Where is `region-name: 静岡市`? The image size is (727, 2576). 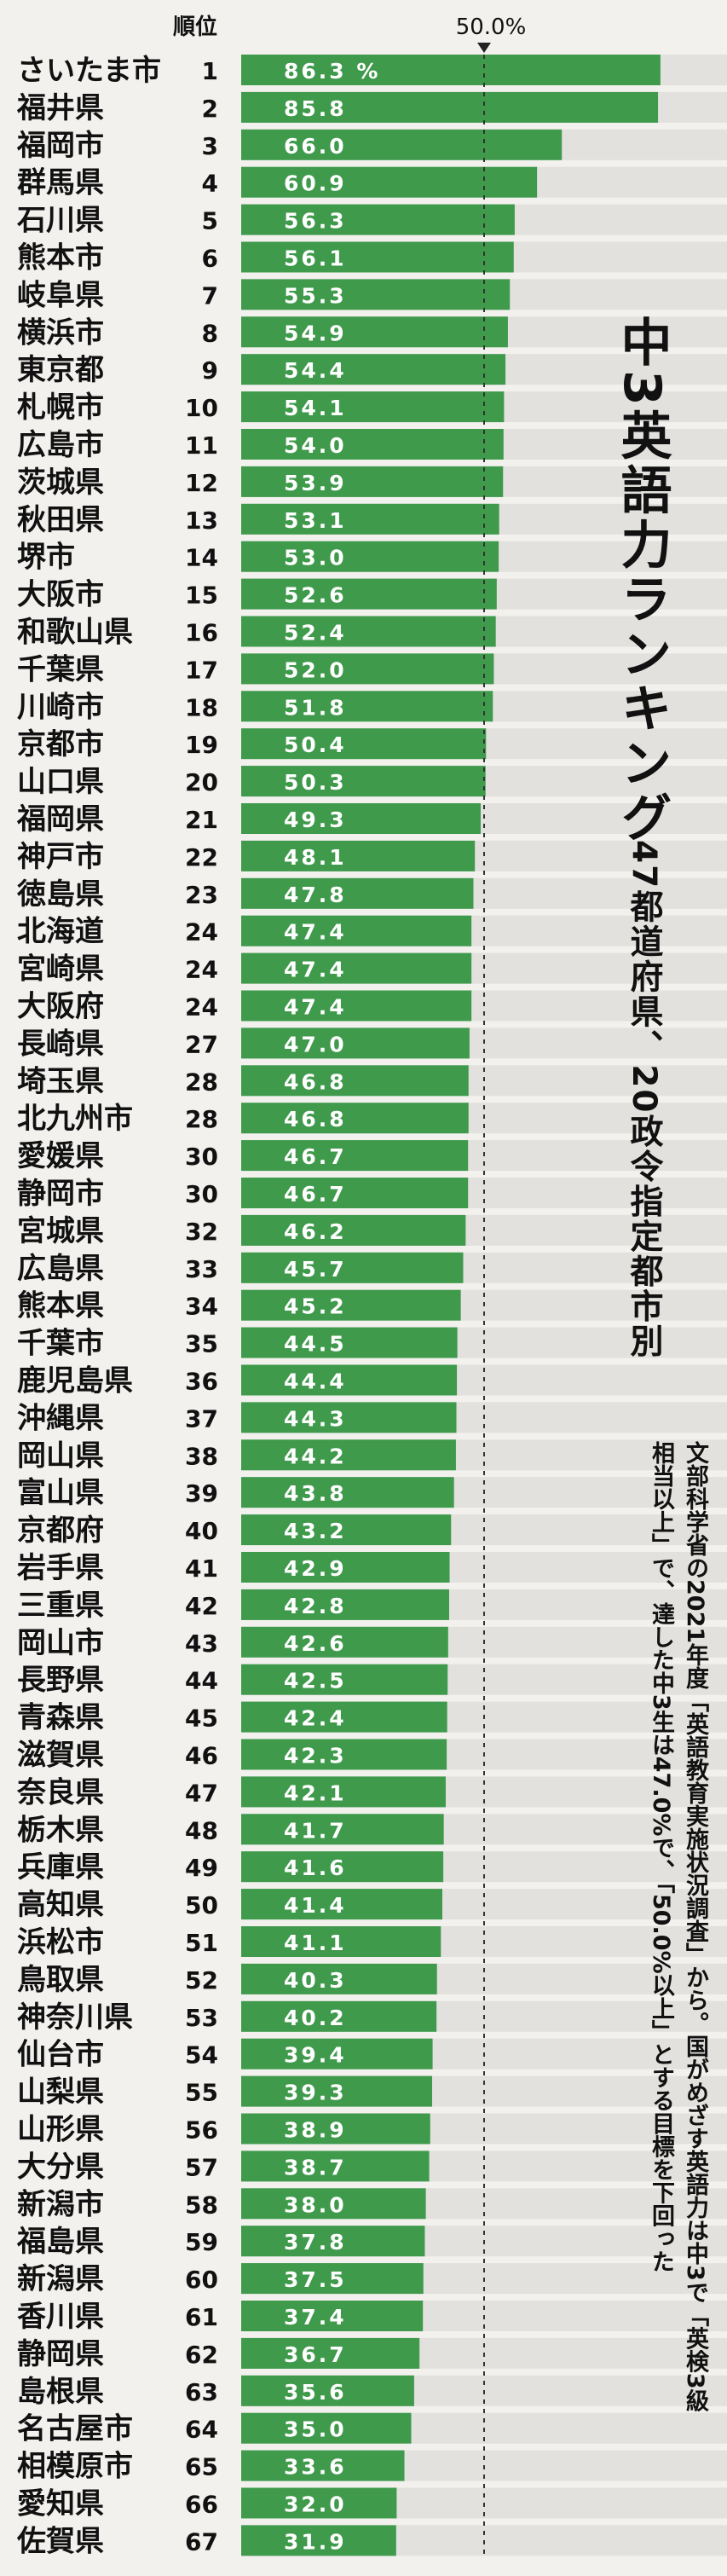
region-name: 静岡市 is located at coordinates (61, 1194).